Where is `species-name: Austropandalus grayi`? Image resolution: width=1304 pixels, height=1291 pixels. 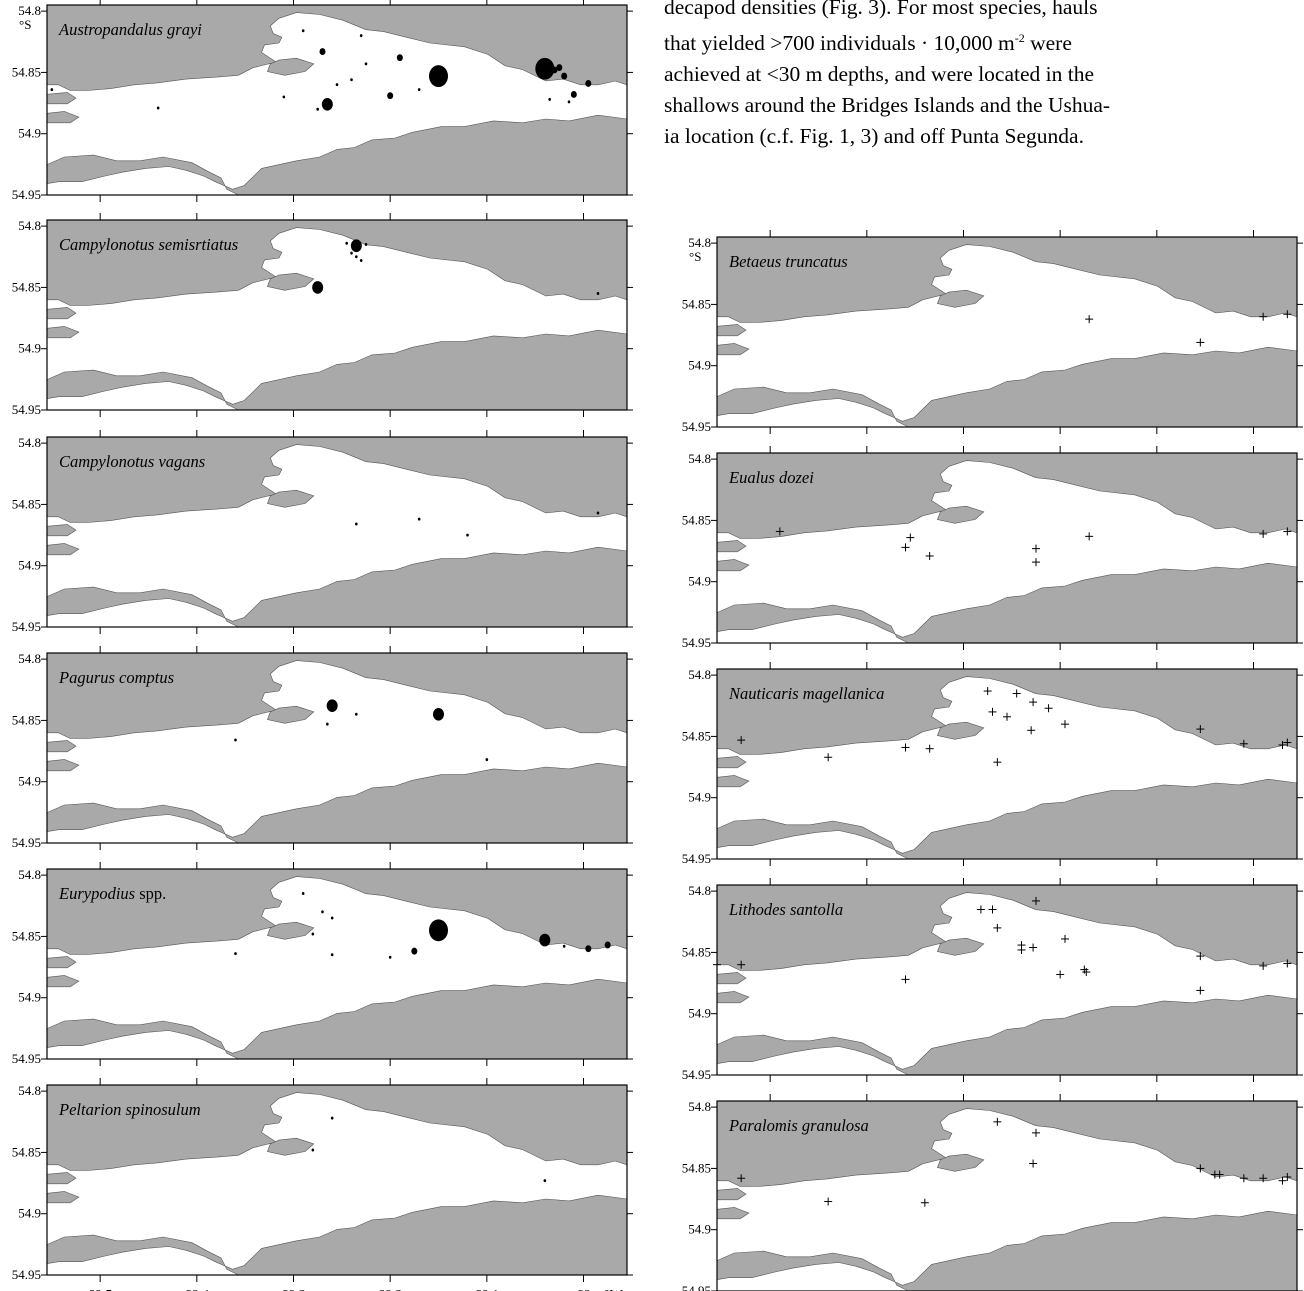
species-name: Austropandalus grayi is located at coordinates (130, 29).